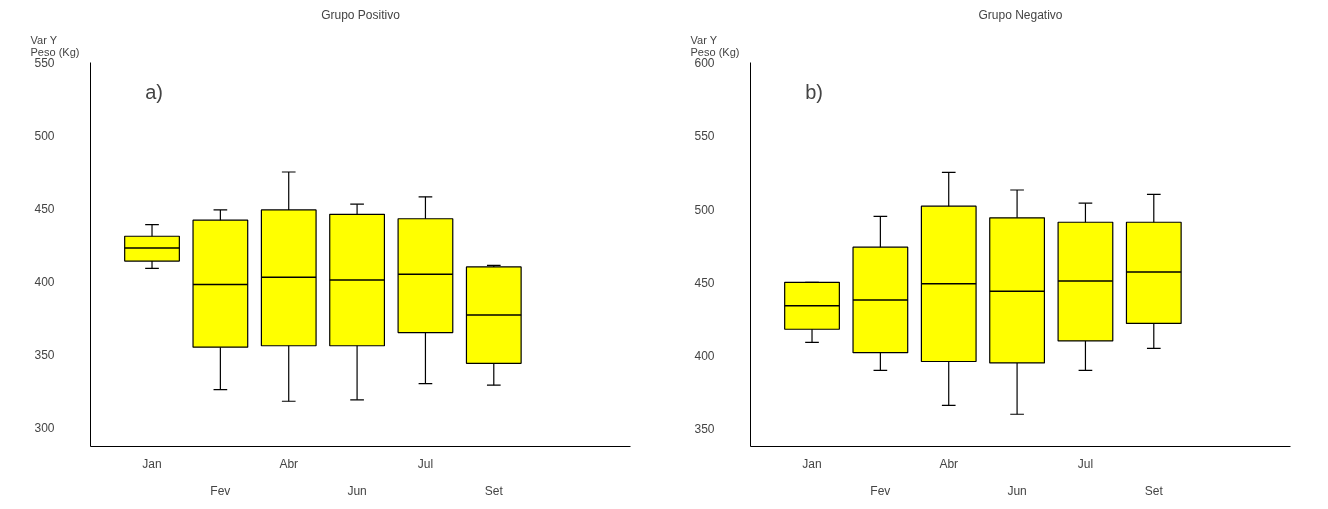 The width and height of the screenshot is (1328, 509). What do you see at coordinates (704, 63) in the screenshot?
I see `y-tick-label: 600` at bounding box center [704, 63].